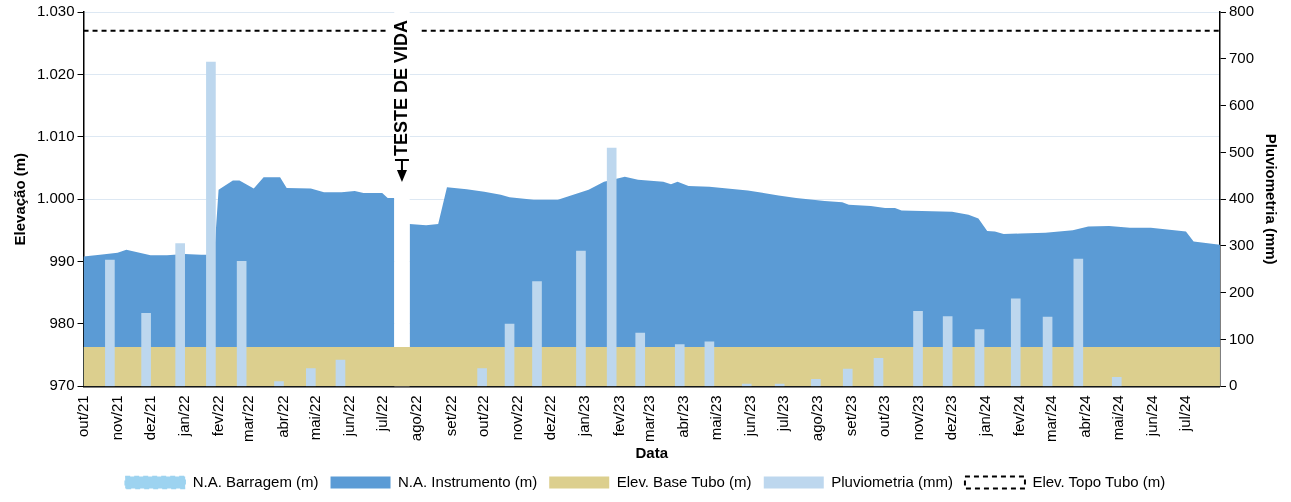  What do you see at coordinates (985, 416) in the screenshot?
I see `x-tick-label: jan/24` at bounding box center [985, 416].